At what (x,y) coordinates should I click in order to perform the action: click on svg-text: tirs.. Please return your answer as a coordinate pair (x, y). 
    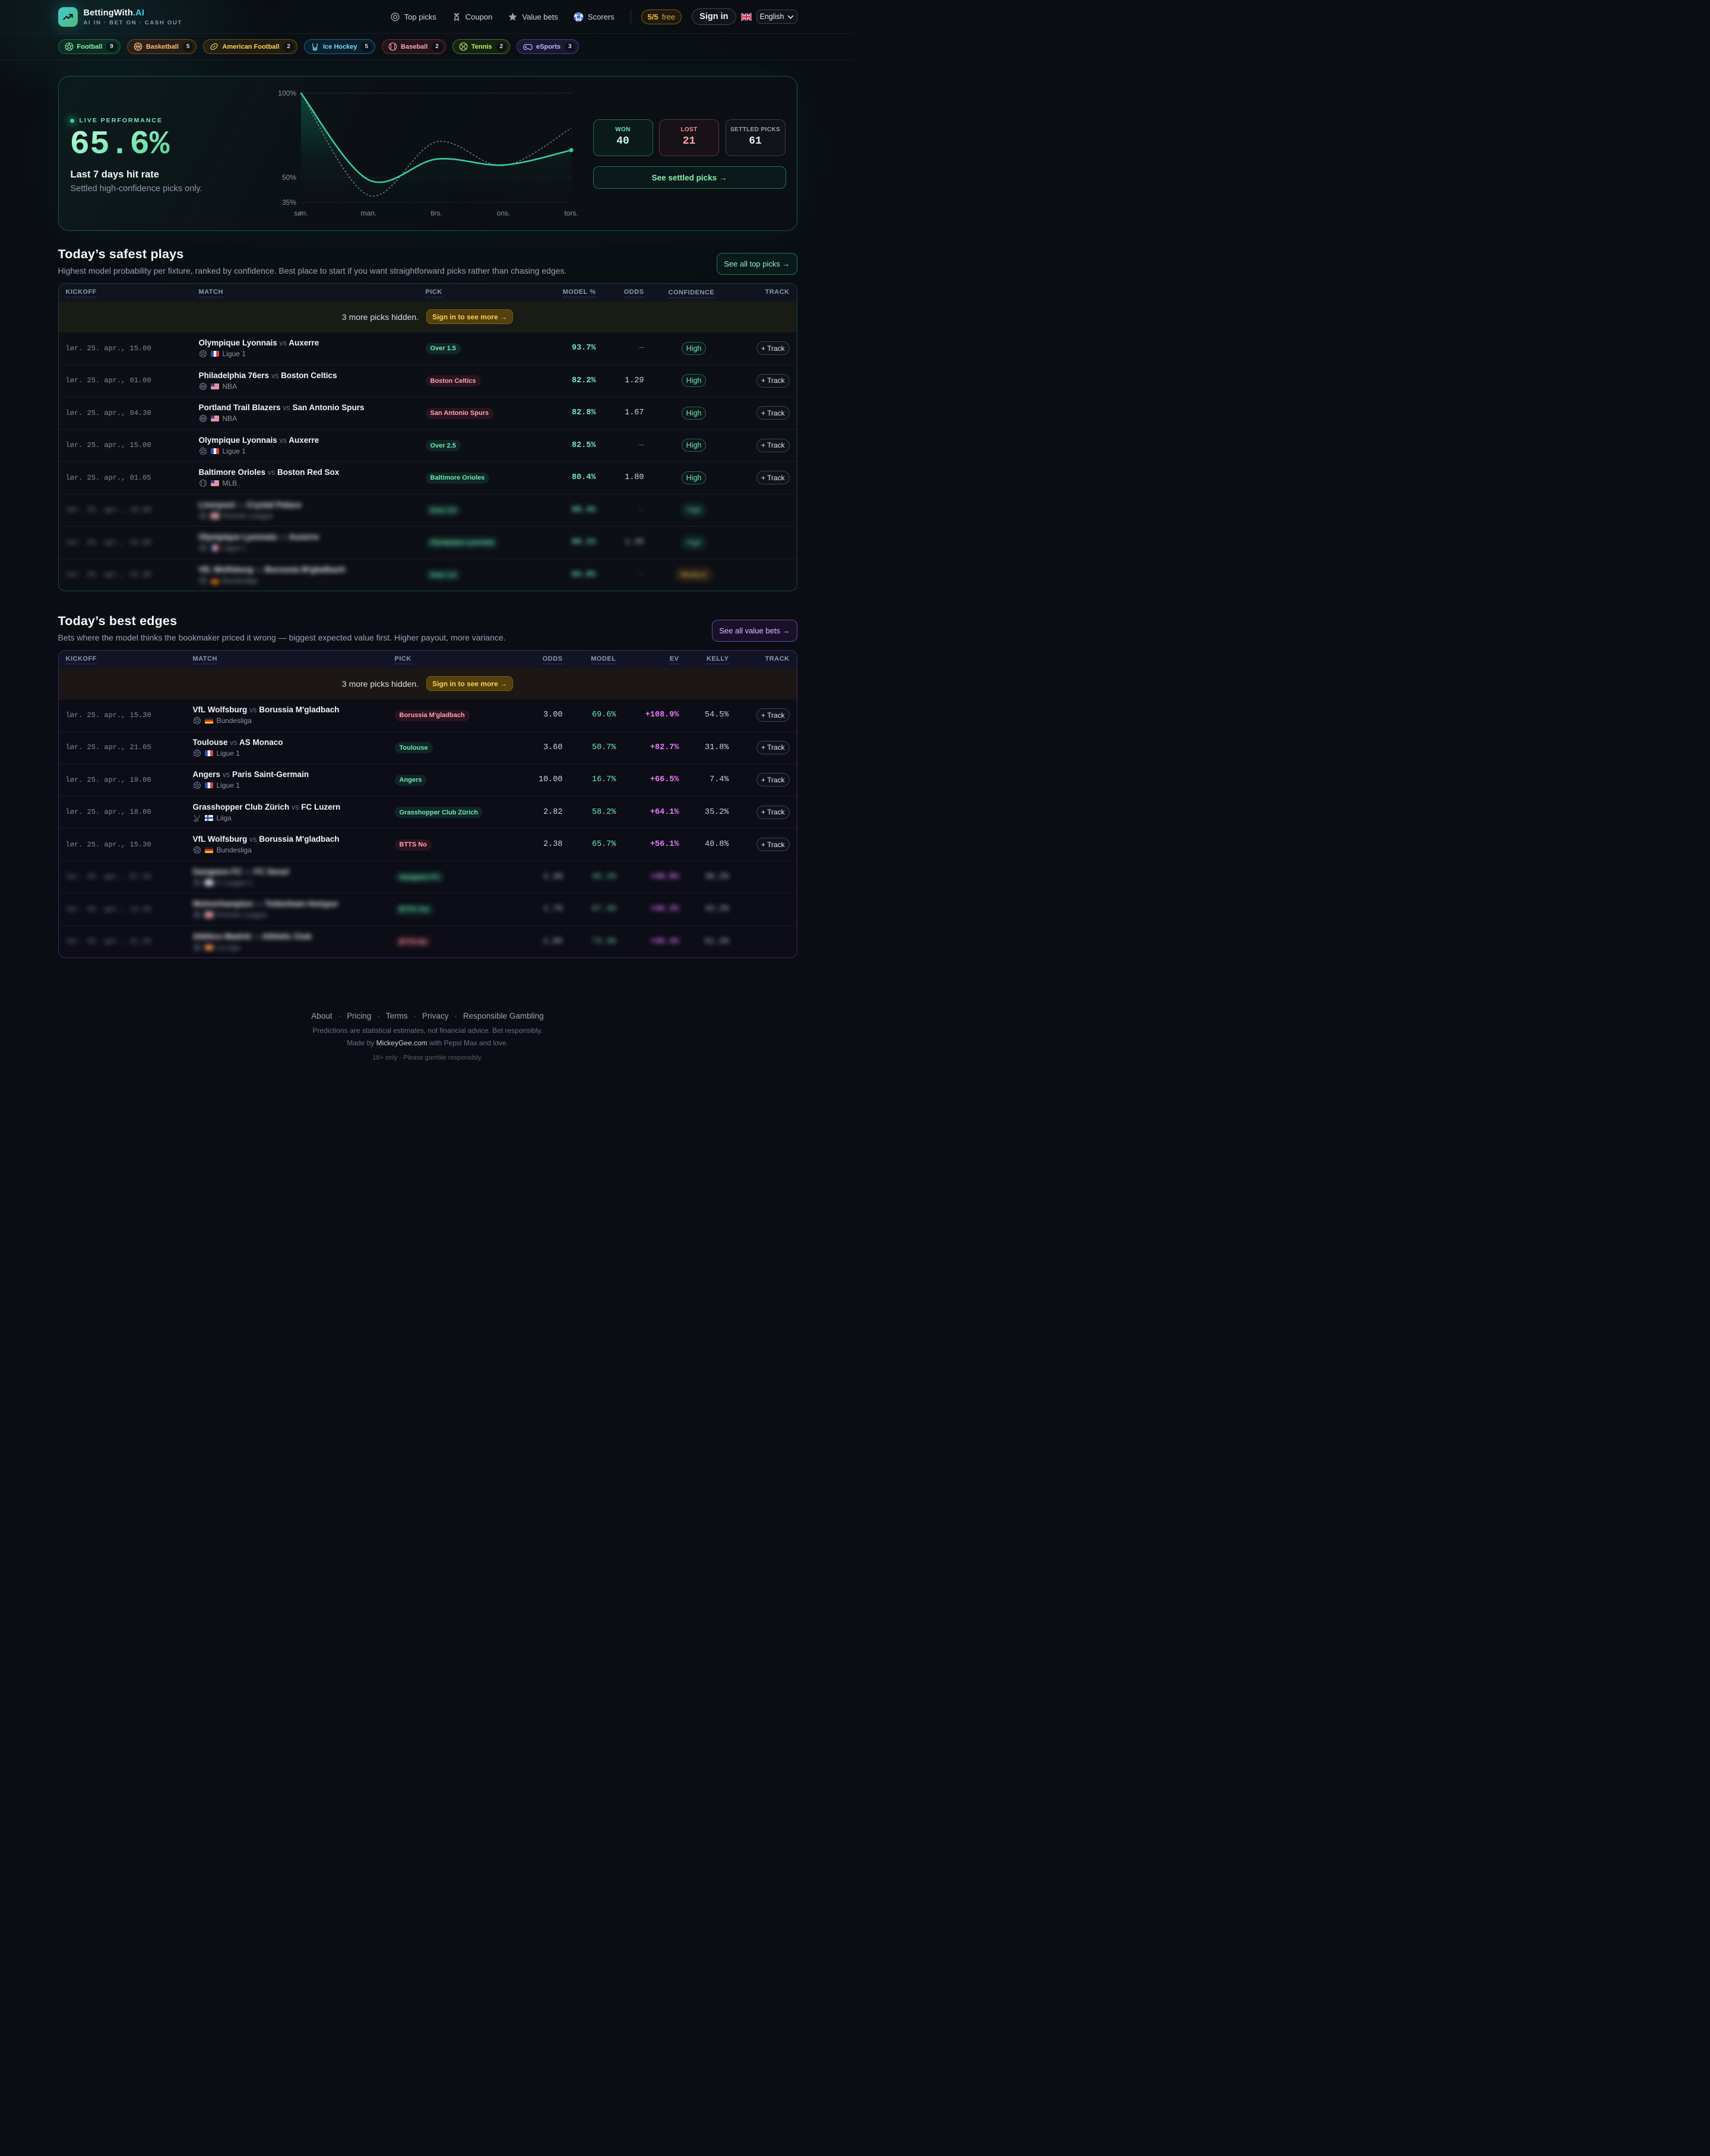
    Looking at the image, I should click on (436, 213).